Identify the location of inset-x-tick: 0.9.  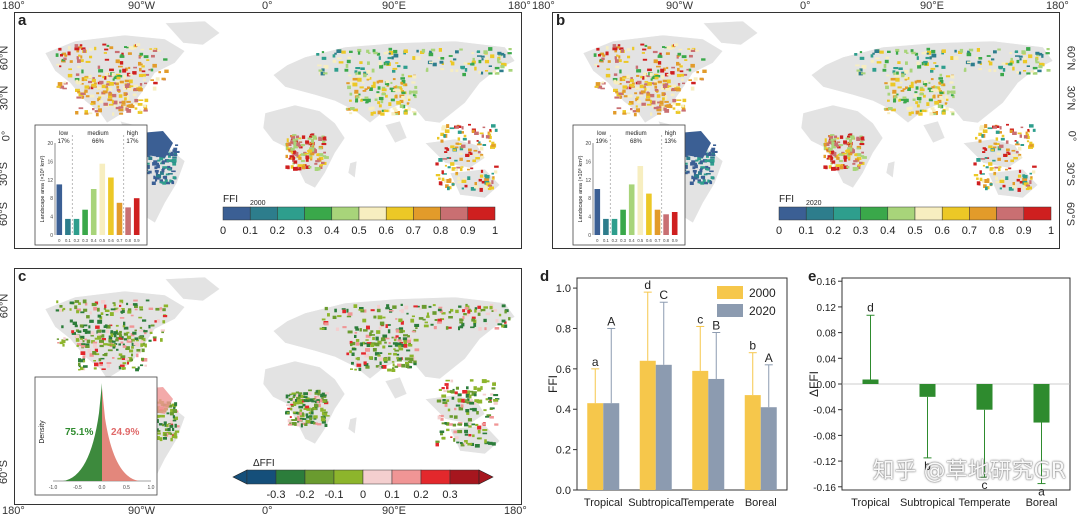
(675, 240).